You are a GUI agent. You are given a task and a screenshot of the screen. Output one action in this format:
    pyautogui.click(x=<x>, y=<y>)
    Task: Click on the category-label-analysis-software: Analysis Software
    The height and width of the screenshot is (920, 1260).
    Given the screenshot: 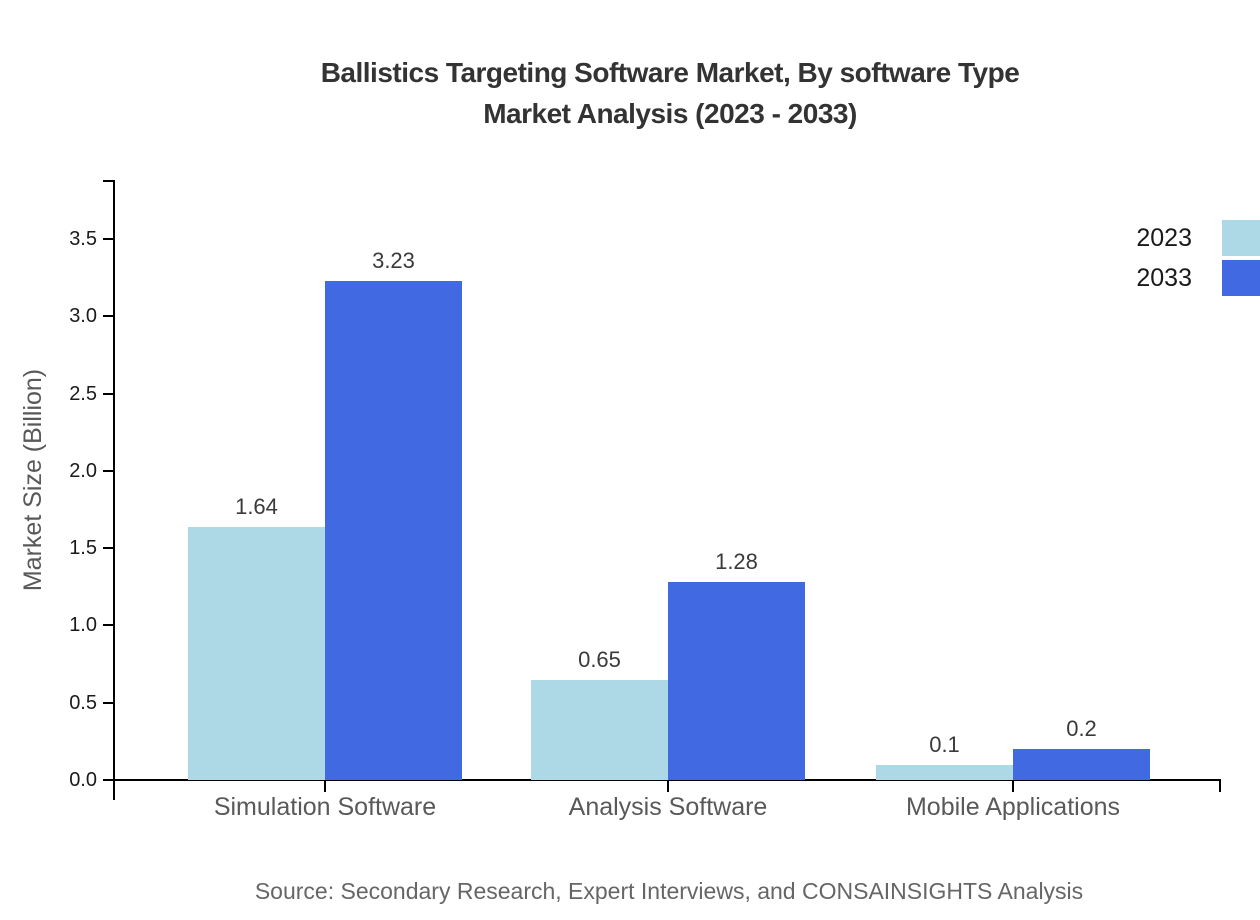 What is the action you would take?
    pyautogui.click(x=668, y=807)
    